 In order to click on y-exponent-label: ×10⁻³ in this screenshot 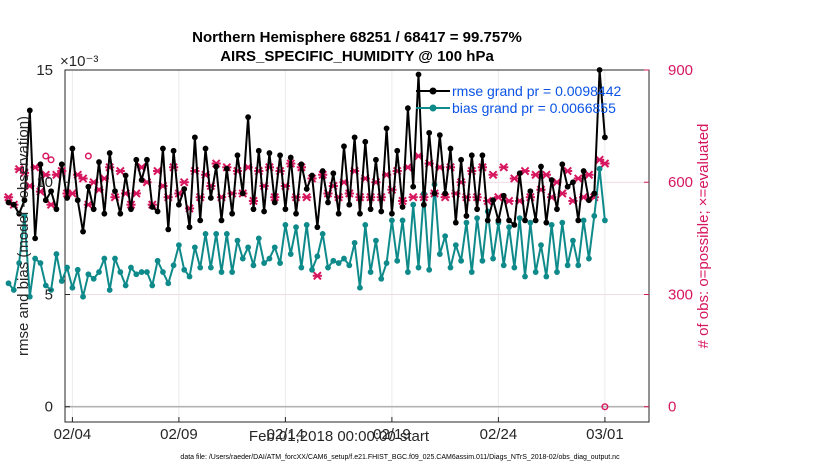, I will do `click(79, 61)`.